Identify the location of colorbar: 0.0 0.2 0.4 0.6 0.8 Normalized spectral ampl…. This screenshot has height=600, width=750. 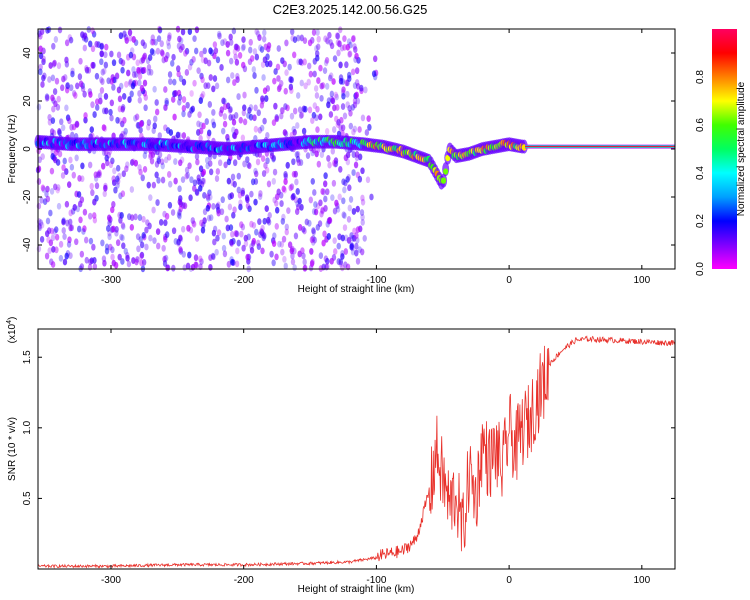
(721, 152).